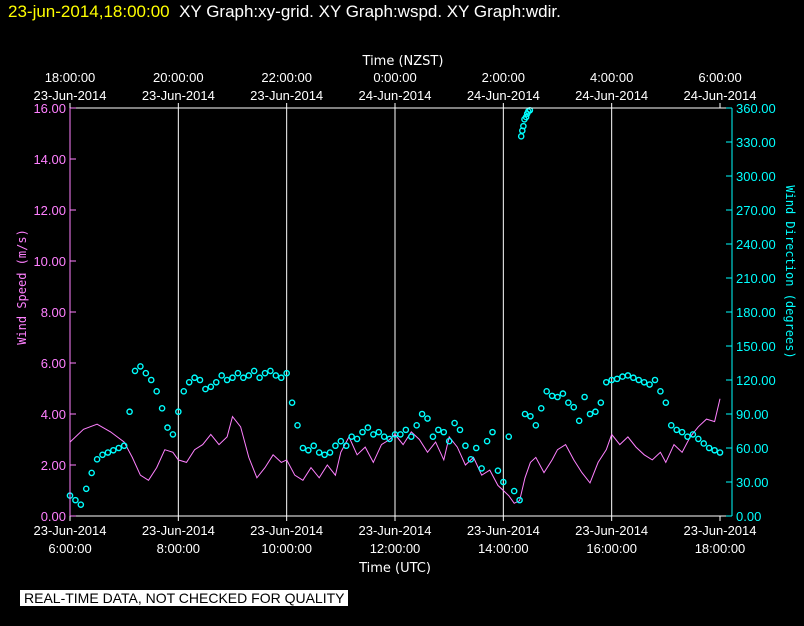 This screenshot has height=626, width=804. Describe the element at coordinates (286, 548) in the screenshot. I see `bottom-tick-time: 10:00:00` at that location.